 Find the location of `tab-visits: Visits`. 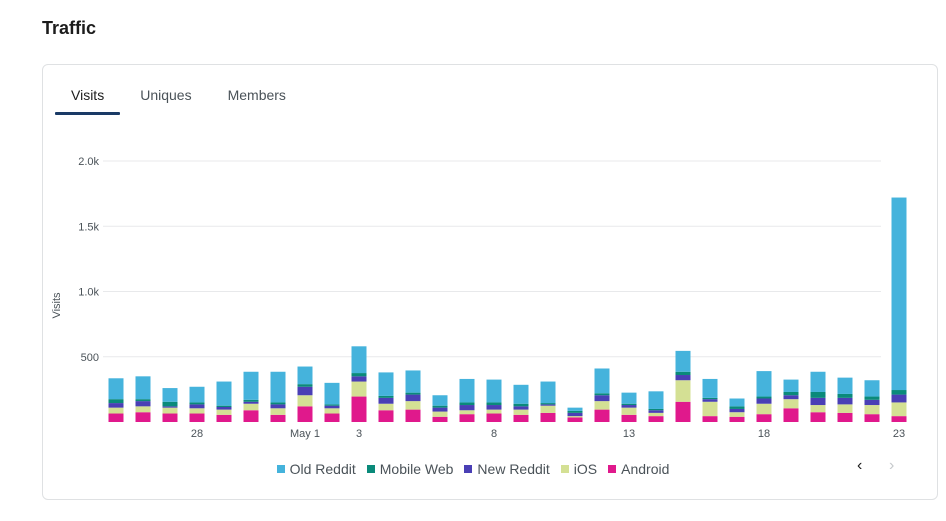

tab-visits: Visits is located at coordinates (88, 99).